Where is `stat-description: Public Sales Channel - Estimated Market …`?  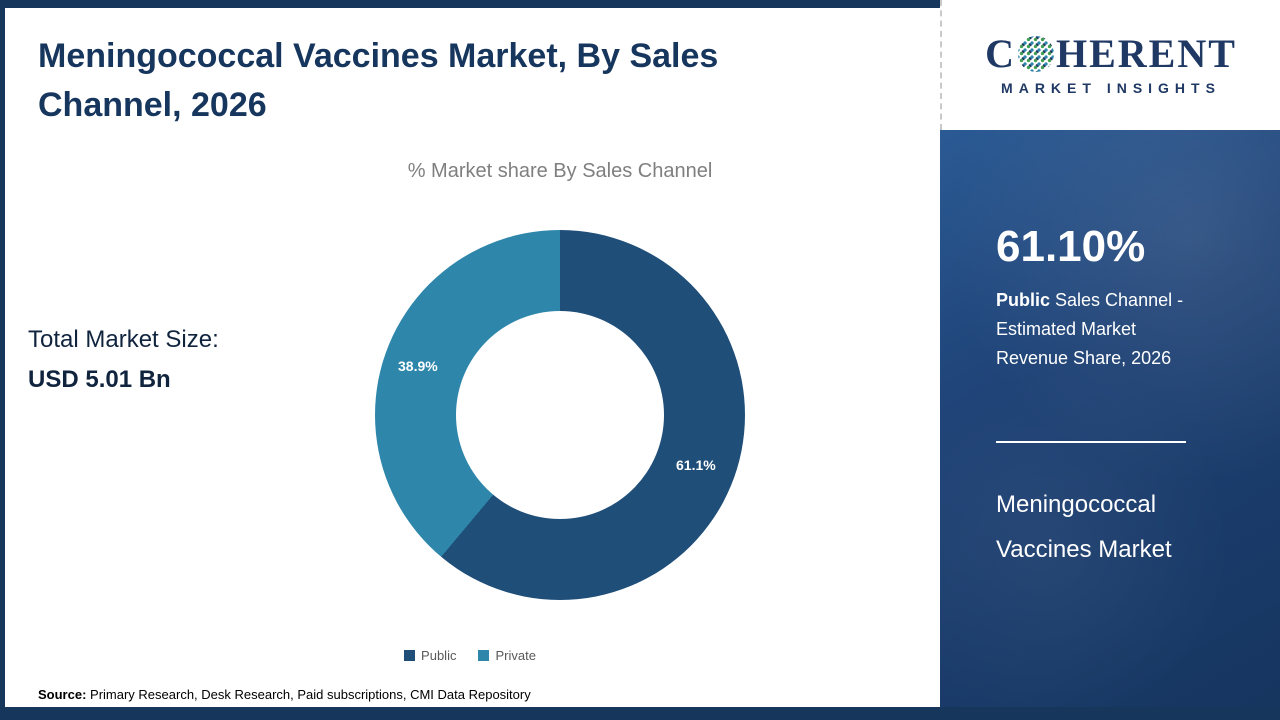 stat-description: Public Sales Channel - Estimated Market … is located at coordinates (1103, 329).